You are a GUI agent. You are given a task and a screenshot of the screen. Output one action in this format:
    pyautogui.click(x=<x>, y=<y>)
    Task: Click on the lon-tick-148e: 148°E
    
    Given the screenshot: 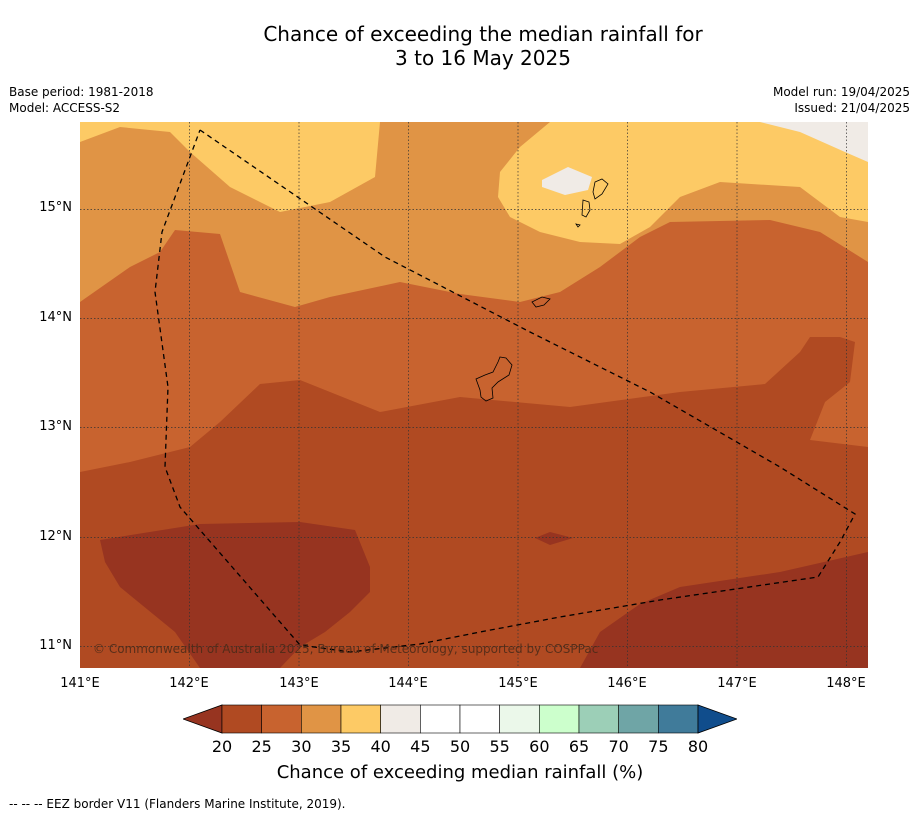 What is the action you would take?
    pyautogui.click(x=846, y=683)
    